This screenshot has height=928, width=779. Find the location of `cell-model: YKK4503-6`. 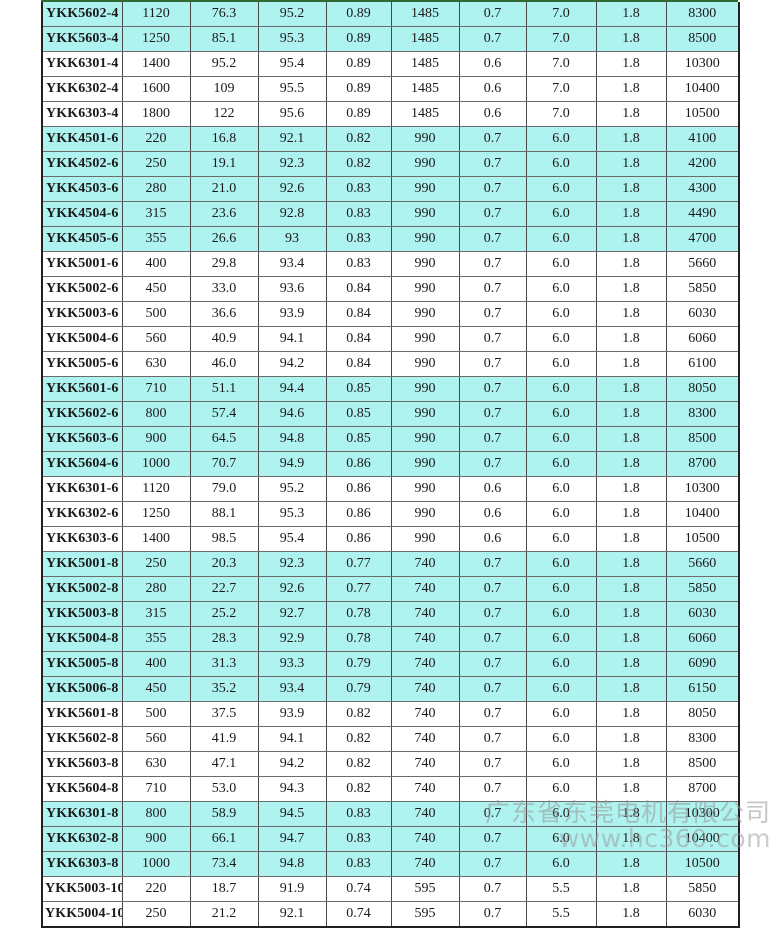

cell-model: YKK4503-6 is located at coordinates (82, 189).